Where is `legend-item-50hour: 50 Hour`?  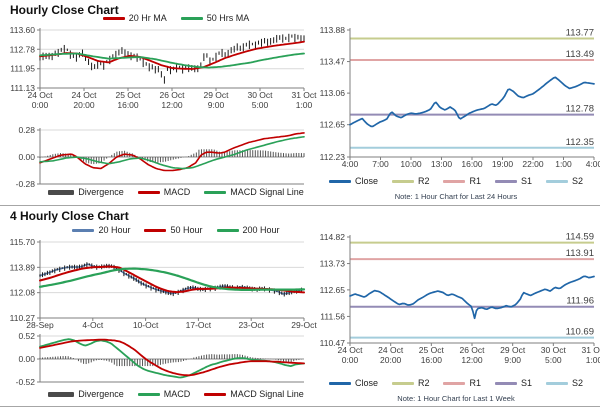 legend-item-50hour: 50 Hour is located at coordinates (173, 230).